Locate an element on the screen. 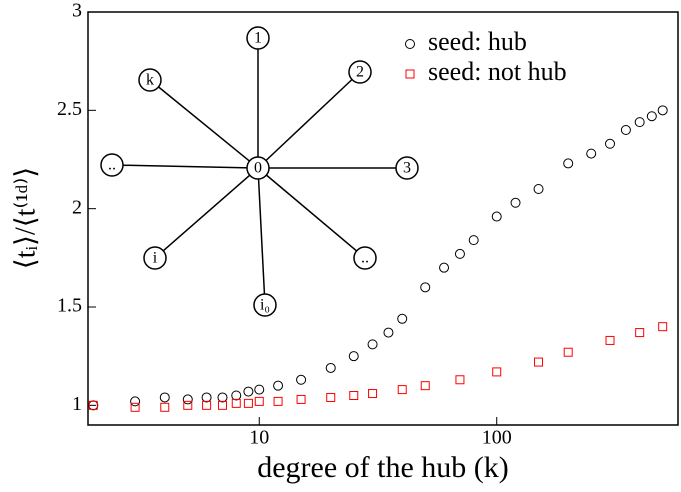  inset-node-label: k is located at coordinates (150, 80).